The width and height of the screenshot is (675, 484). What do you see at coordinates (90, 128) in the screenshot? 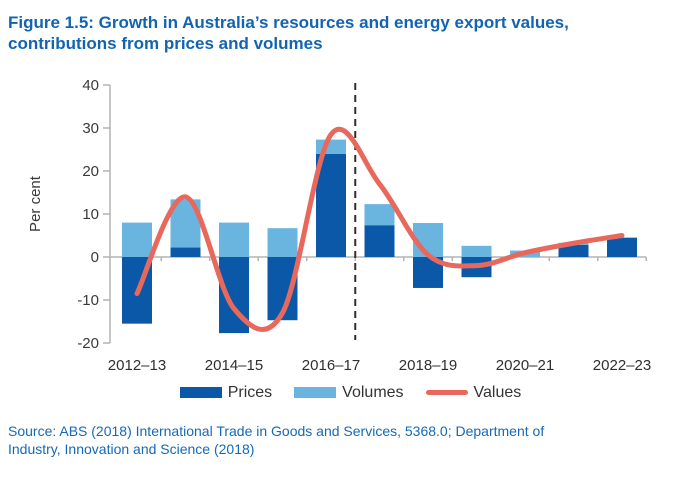
I see `y-tick-label: 30` at bounding box center [90, 128].